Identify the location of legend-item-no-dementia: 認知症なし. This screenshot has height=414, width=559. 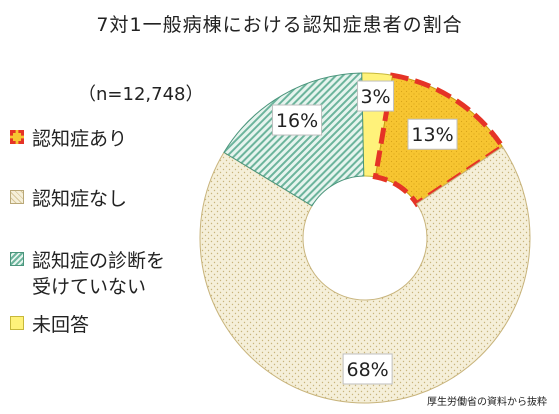
(68, 199).